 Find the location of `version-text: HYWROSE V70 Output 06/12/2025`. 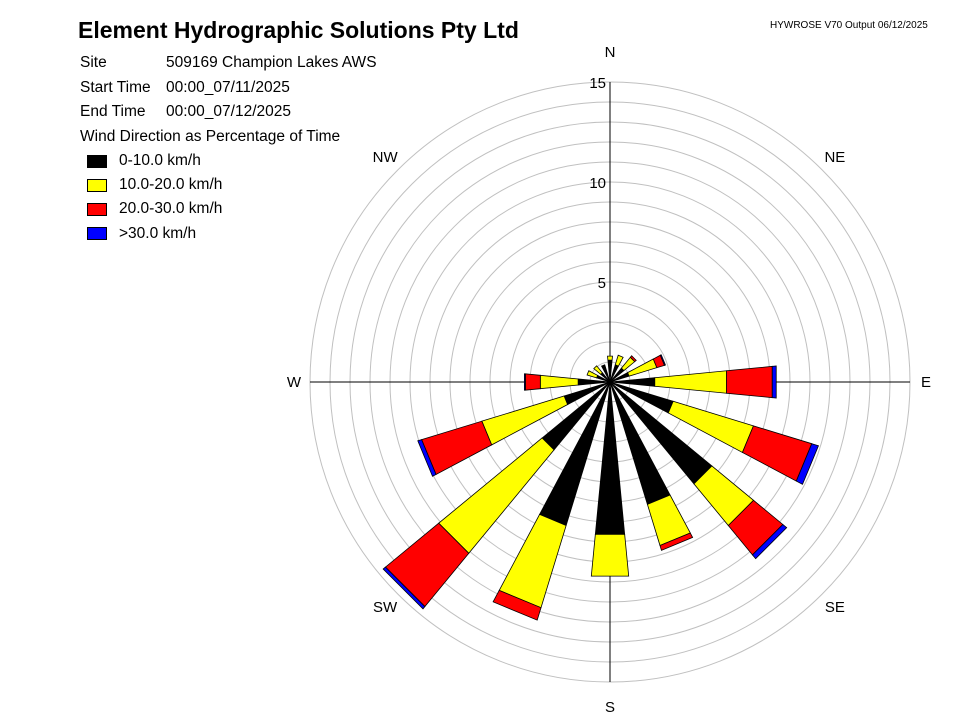

version-text: HYWROSE V70 Output 06/12/2025 is located at coordinates (849, 25).